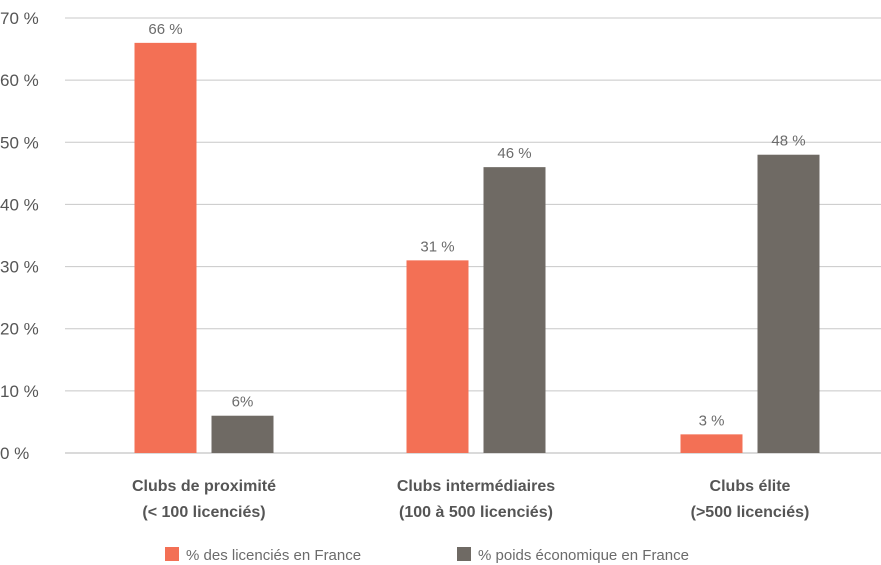  What do you see at coordinates (19, 391) in the screenshot?
I see `y-tick-label: 10 %` at bounding box center [19, 391].